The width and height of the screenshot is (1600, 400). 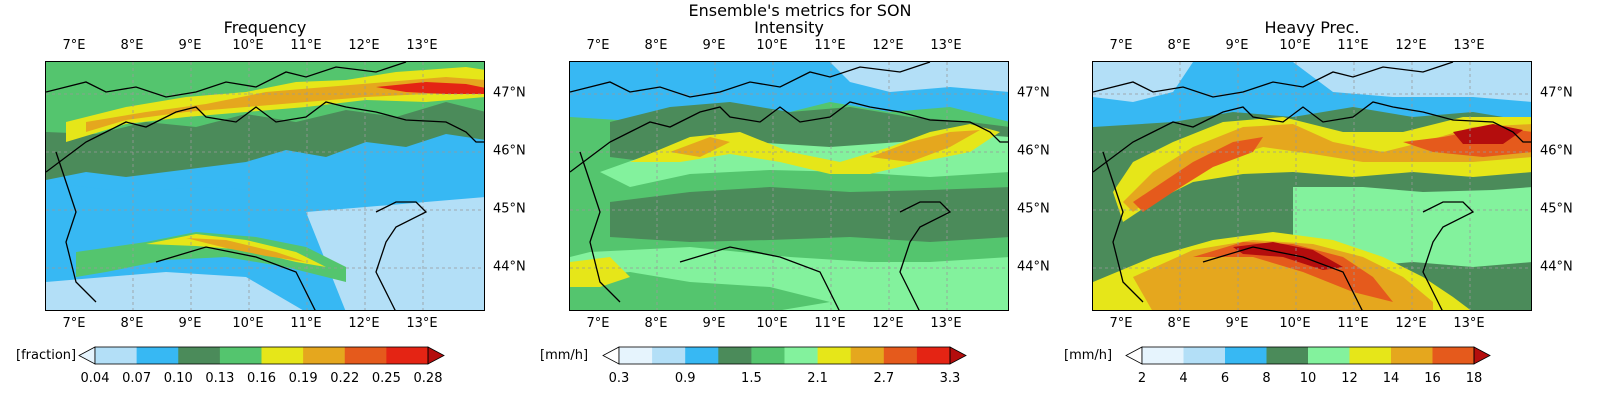 What do you see at coordinates (265, 27) in the screenshot?
I see `panel-title: Frequency` at bounding box center [265, 27].